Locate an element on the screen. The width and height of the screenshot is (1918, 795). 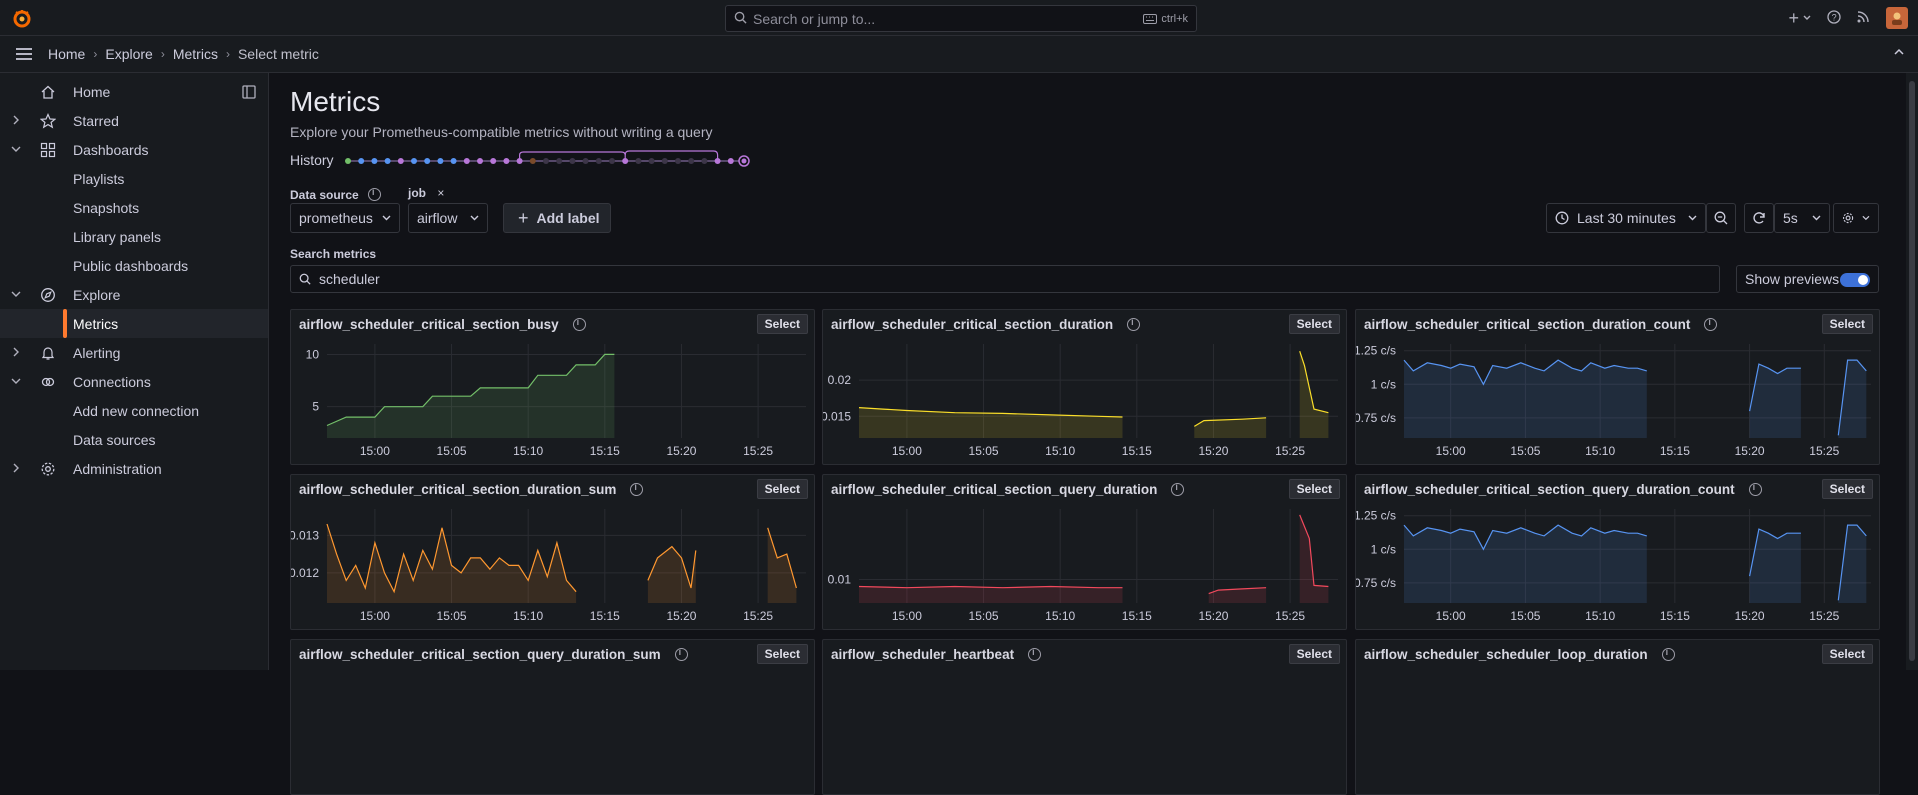
sidebar-item-alerting: Alerting is located at coordinates (134, 352).